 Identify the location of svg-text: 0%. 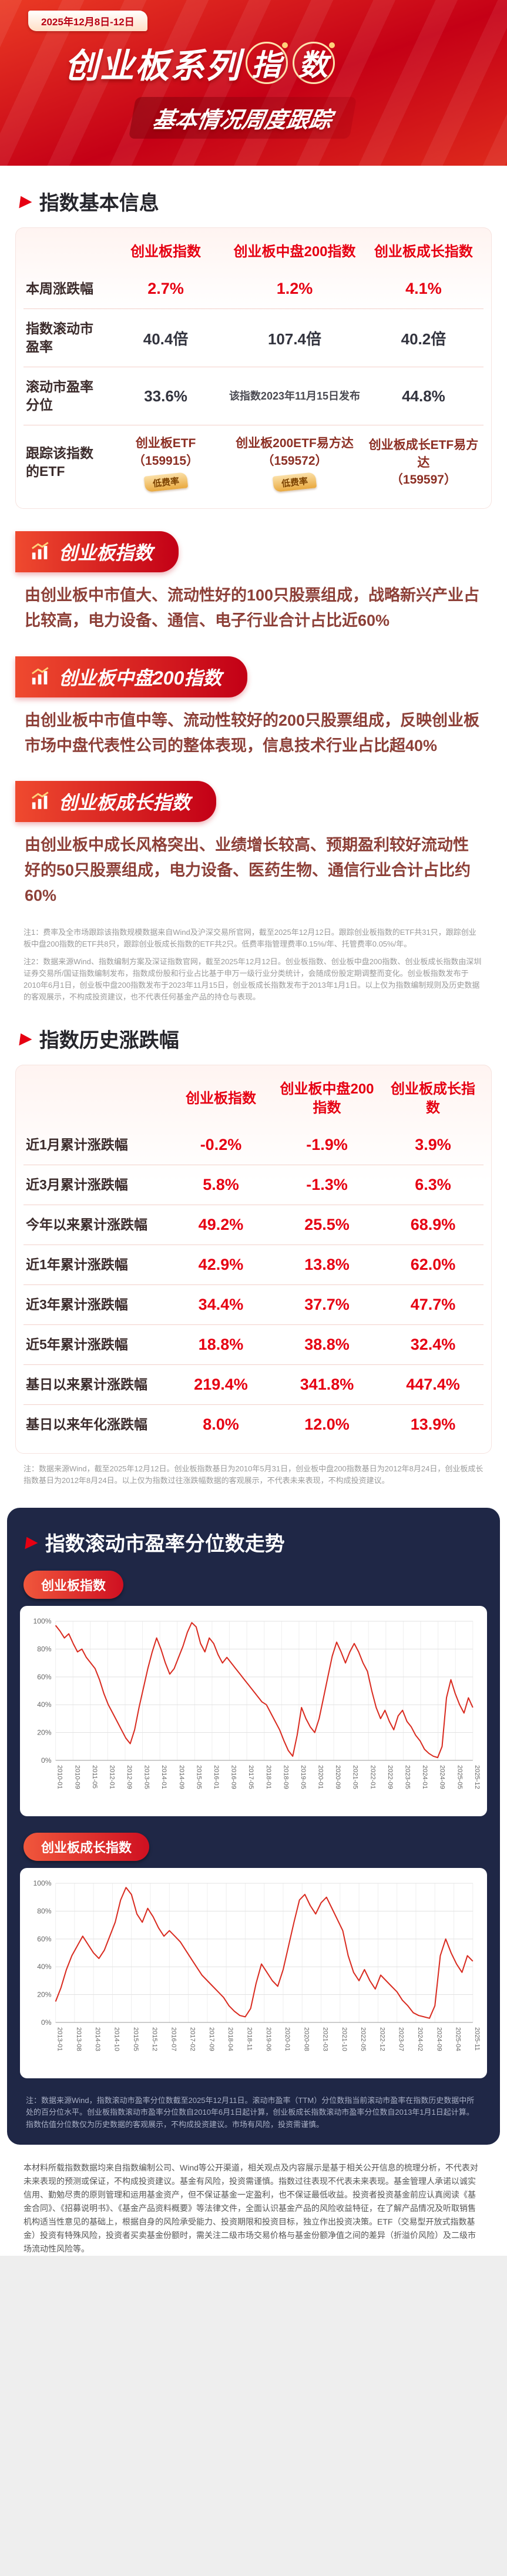
(46, 1761).